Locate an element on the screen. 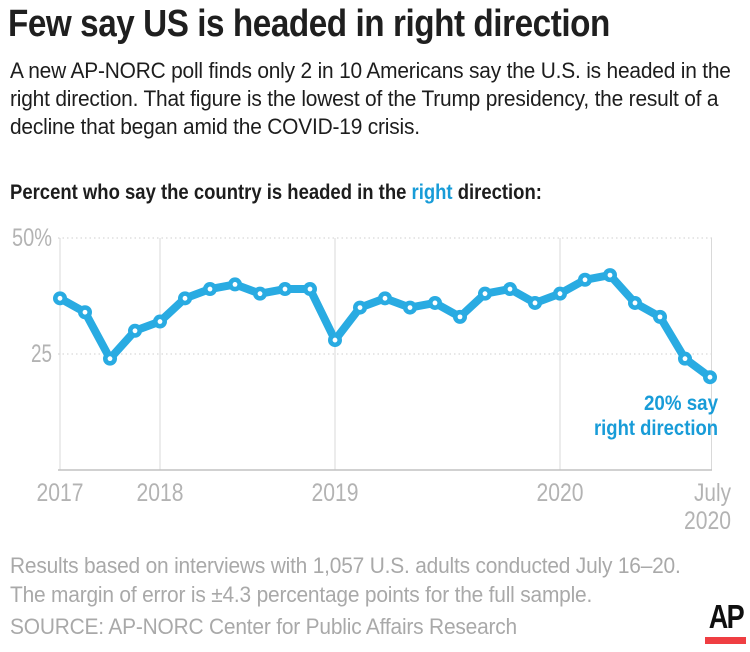  y-tick-label: 25 is located at coordinates (41, 354).